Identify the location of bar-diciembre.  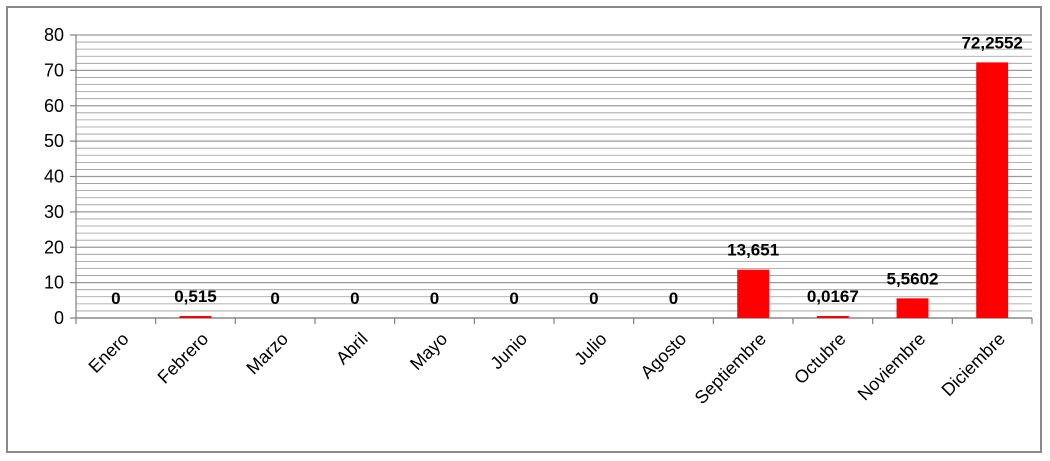
(992, 190).